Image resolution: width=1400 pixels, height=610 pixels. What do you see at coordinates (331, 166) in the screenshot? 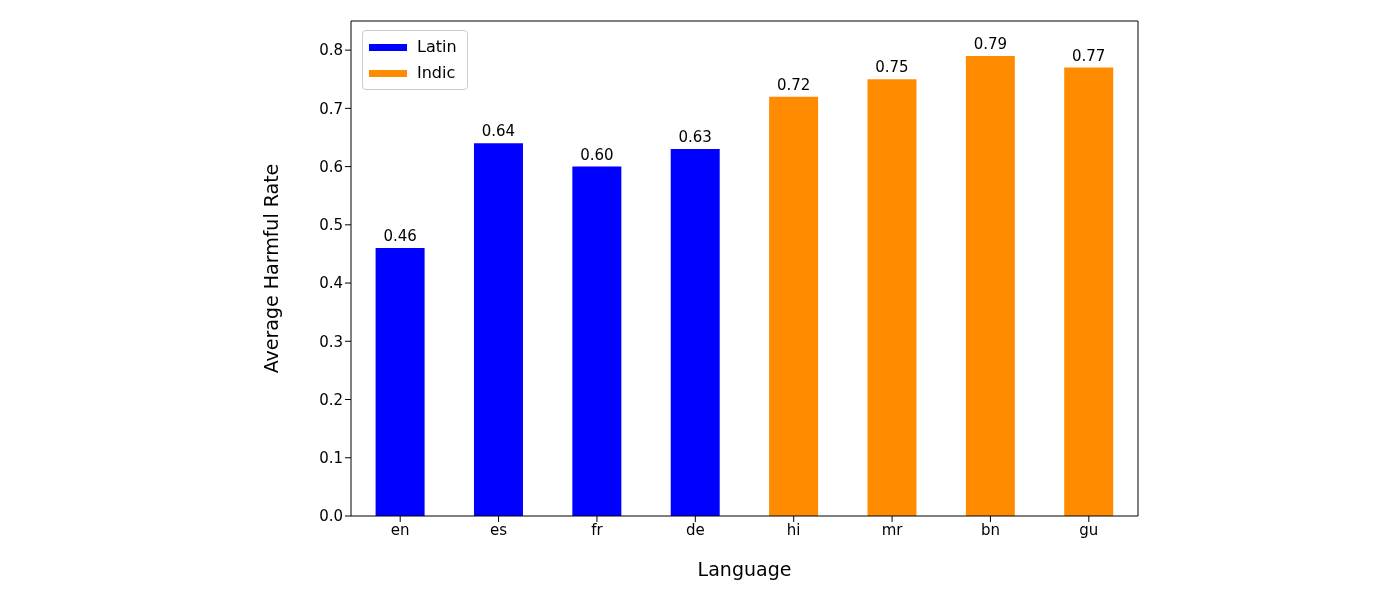
I see `y-tick-label: 0.6` at bounding box center [331, 166].